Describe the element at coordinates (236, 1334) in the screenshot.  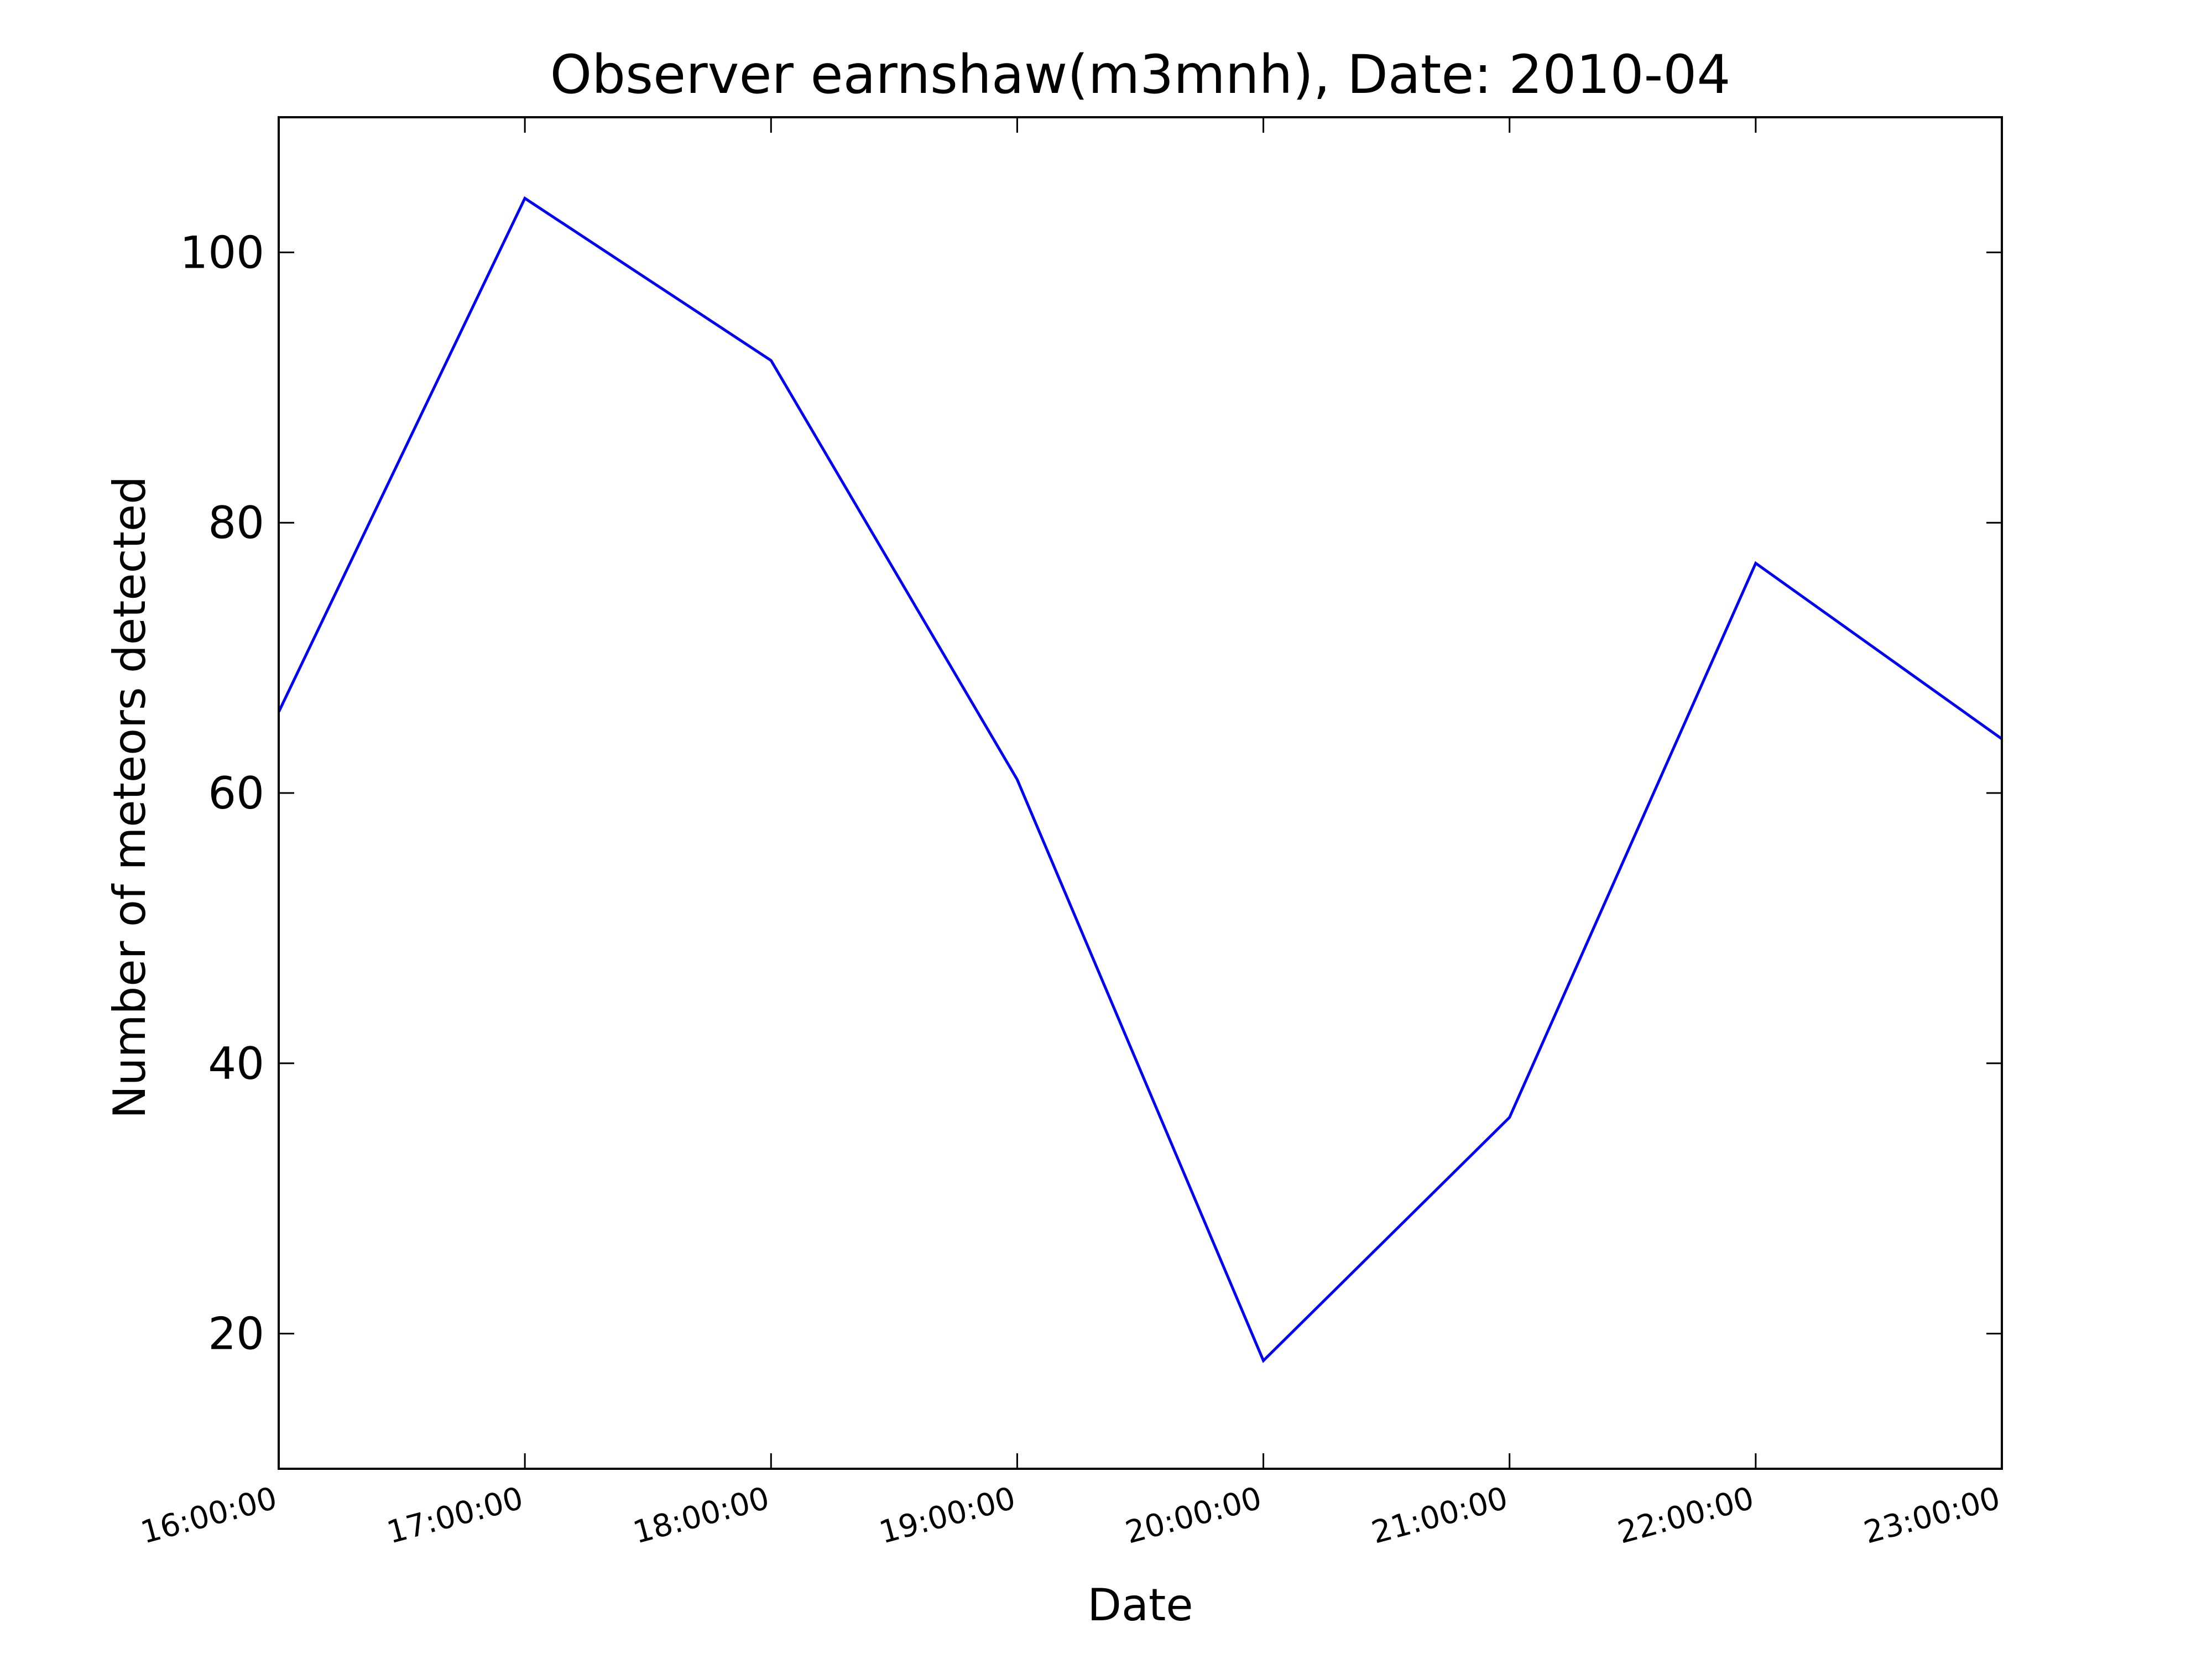
I see `y-tick-label: 20` at that location.